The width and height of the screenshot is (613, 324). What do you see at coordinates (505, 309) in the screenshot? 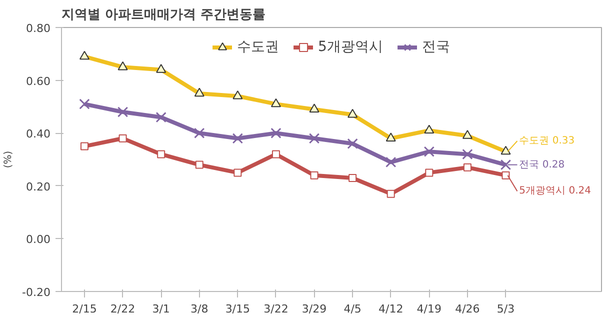
I see `x-tick-label: 5/3` at bounding box center [505, 309].